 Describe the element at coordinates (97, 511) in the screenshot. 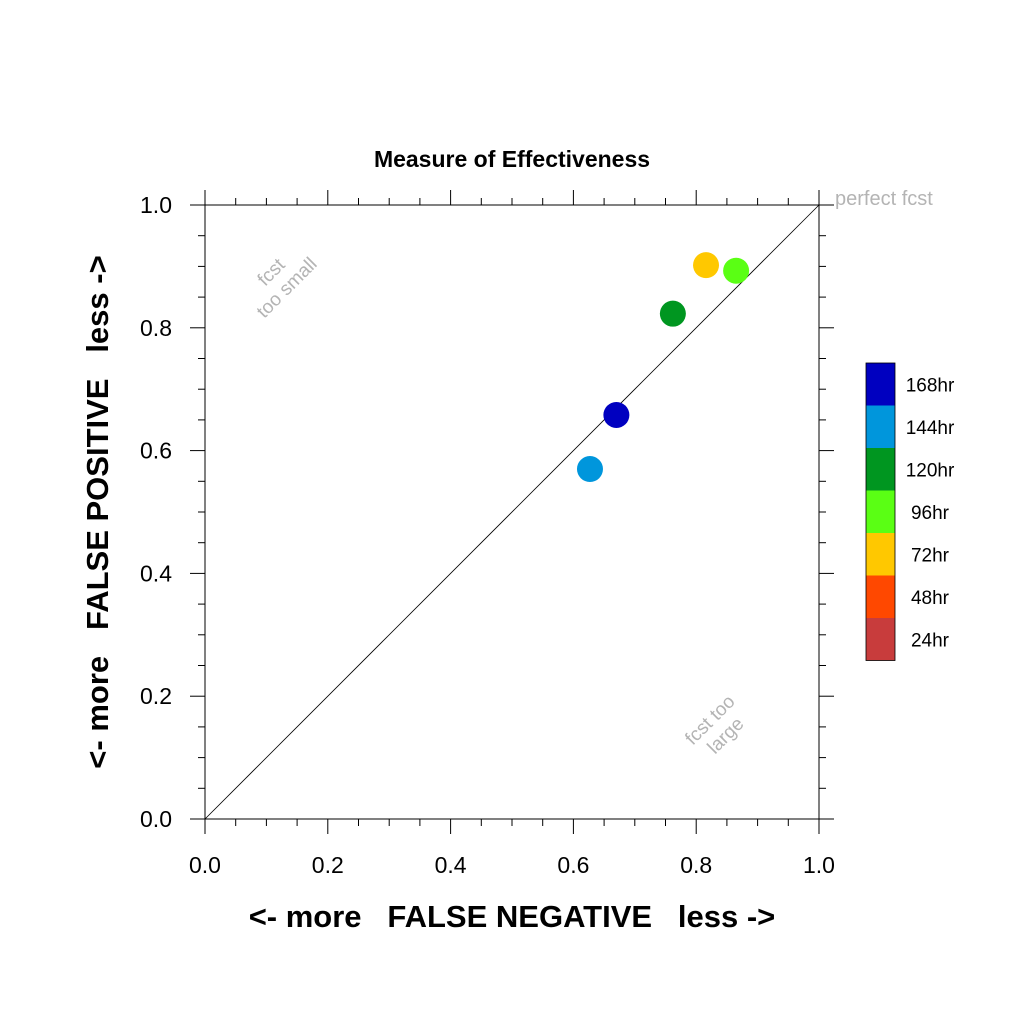

I see `y-axis-label: <- more FALSE POSITIVE less ->` at that location.